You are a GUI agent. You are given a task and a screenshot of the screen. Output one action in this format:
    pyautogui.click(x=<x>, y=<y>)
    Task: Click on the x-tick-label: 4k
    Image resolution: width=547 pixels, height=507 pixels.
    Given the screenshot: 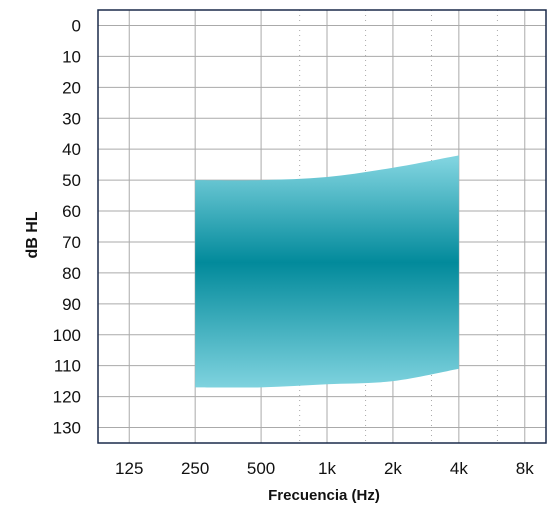 What is the action you would take?
    pyautogui.click(x=459, y=468)
    